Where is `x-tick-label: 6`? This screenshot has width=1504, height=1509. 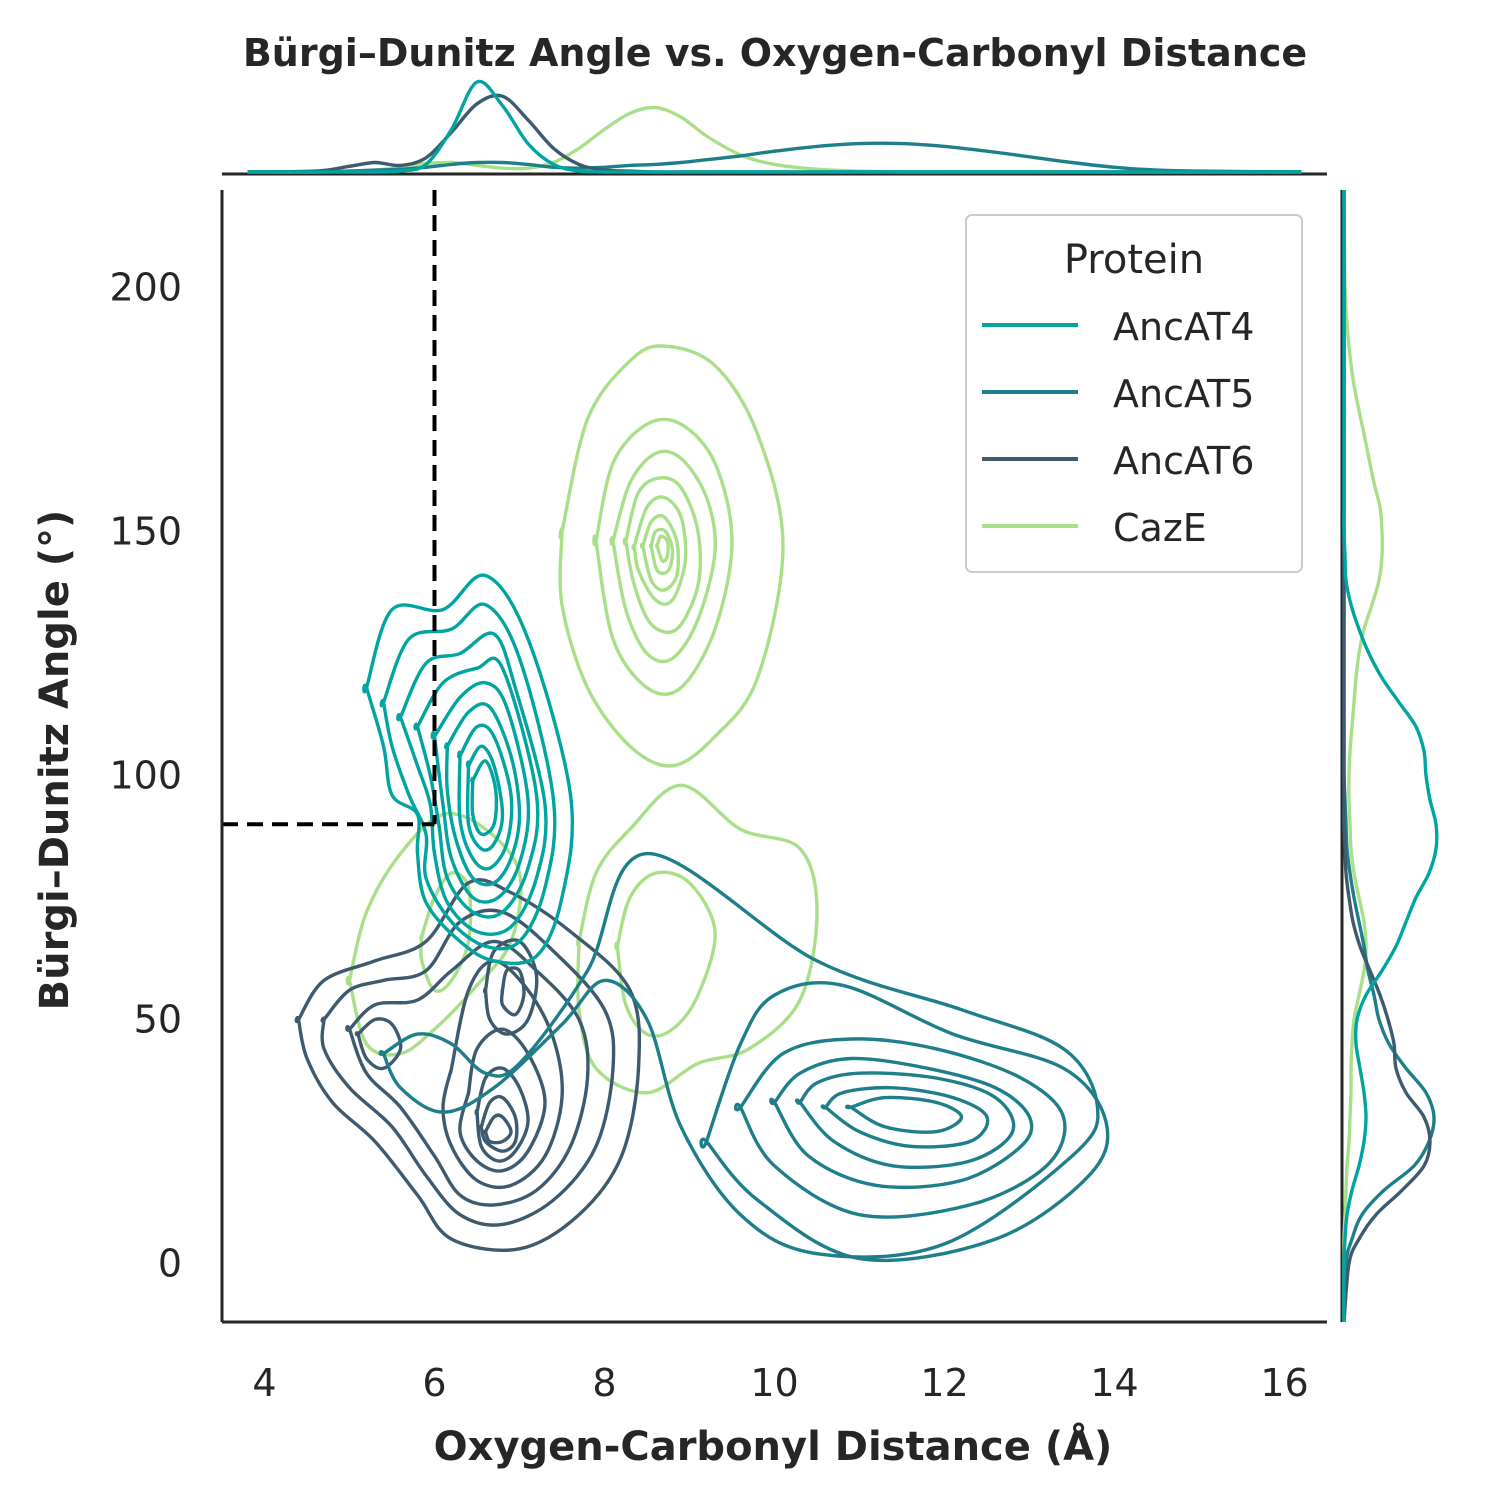
x-tick-label: 6 is located at coordinates (434, 1383).